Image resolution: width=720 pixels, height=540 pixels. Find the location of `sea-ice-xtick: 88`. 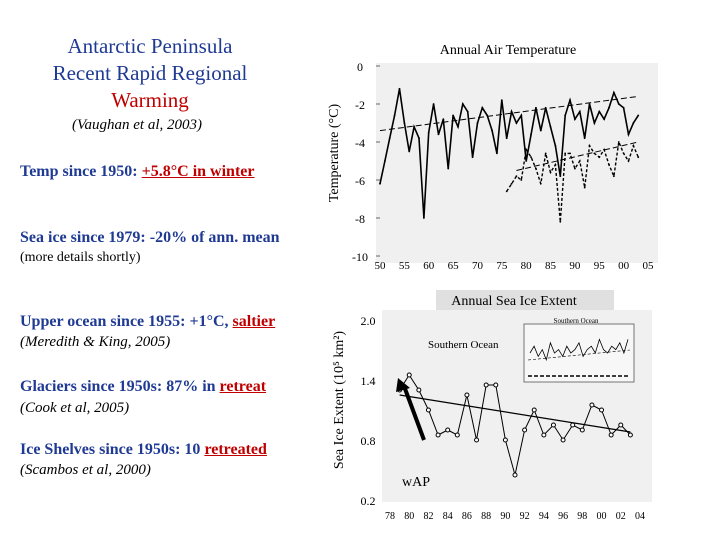

sea-ice-xtick: 88 is located at coordinates (486, 516).